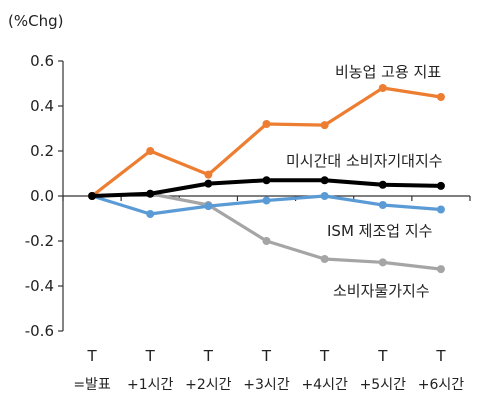 The width and height of the screenshot is (481, 400). What do you see at coordinates (42, 106) in the screenshot?
I see `y-tick-label: 0.4` at bounding box center [42, 106].